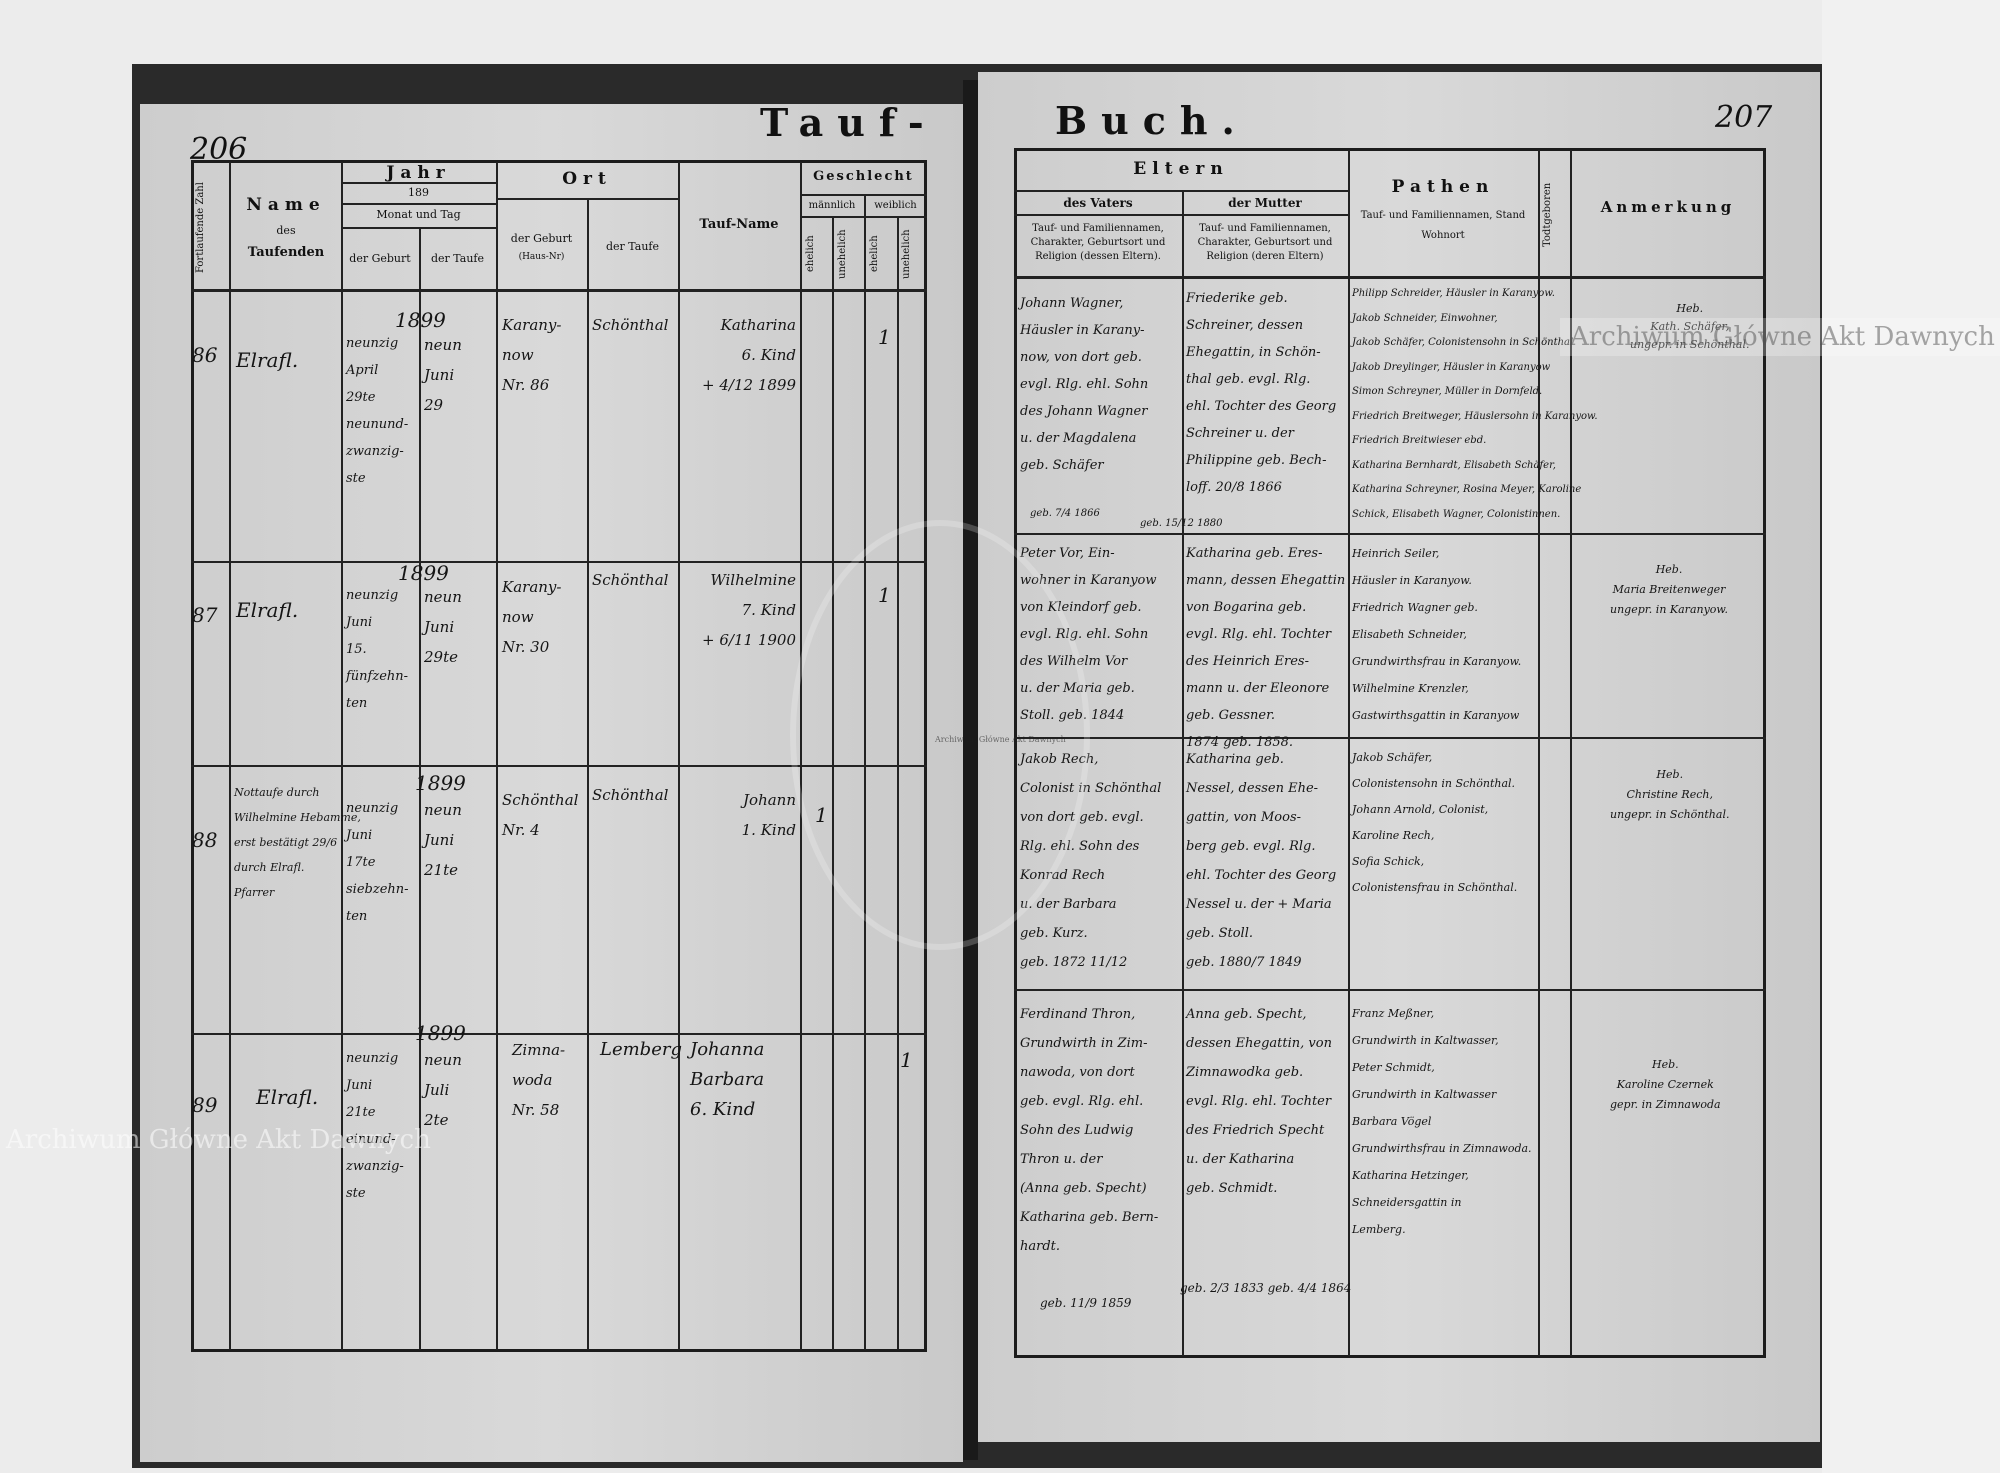  What do you see at coordinates (1665, 1084) in the screenshot?
I see `remarks: Heb. Karoline Czernek gepr. in Zimnawoda` at bounding box center [1665, 1084].